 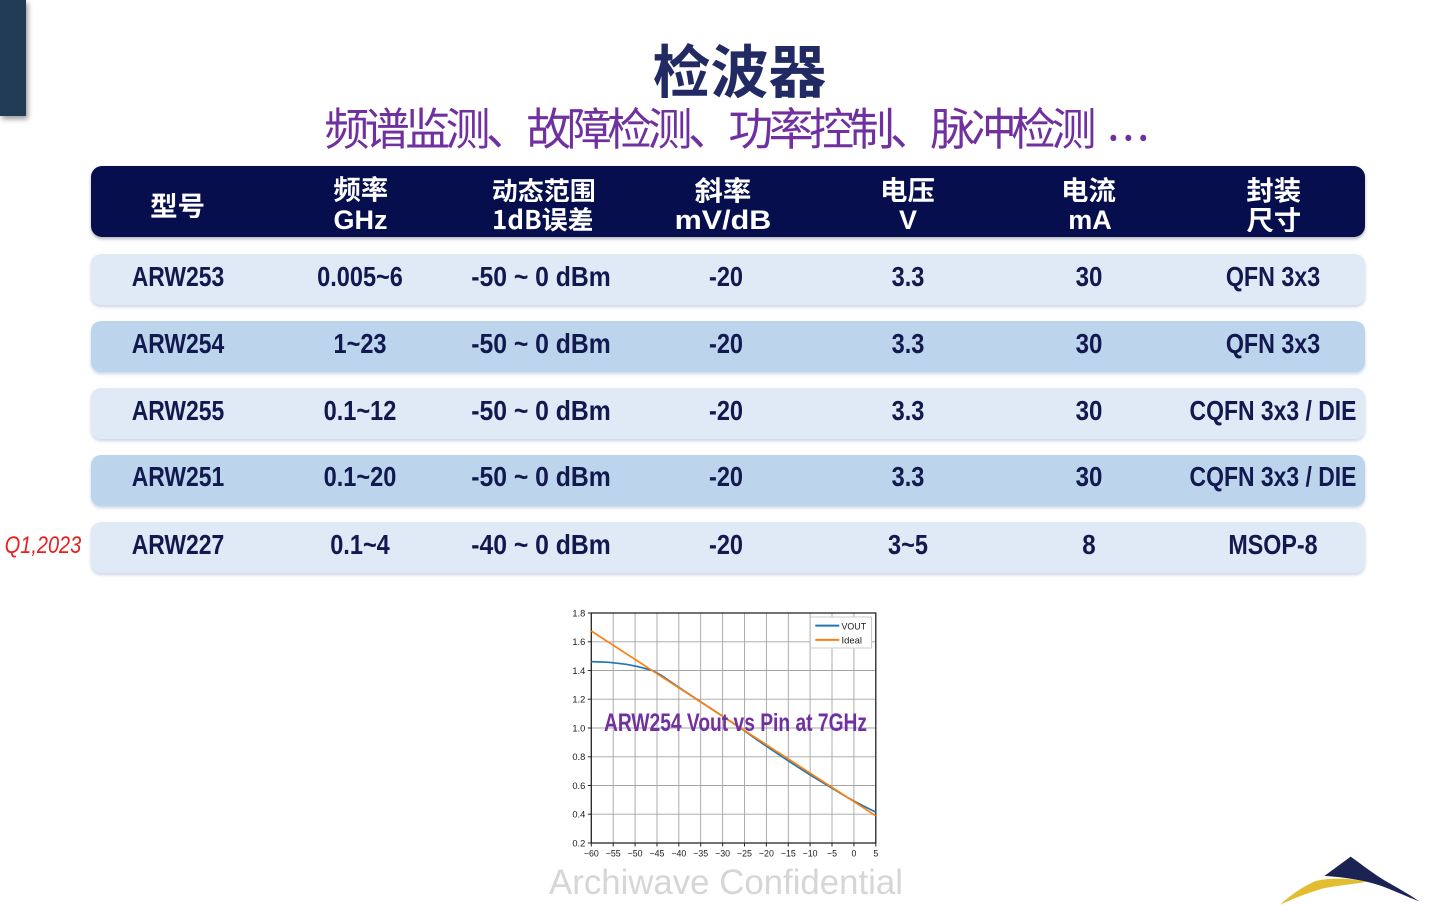 I want to click on svg-text: −5, so click(x=832, y=854).